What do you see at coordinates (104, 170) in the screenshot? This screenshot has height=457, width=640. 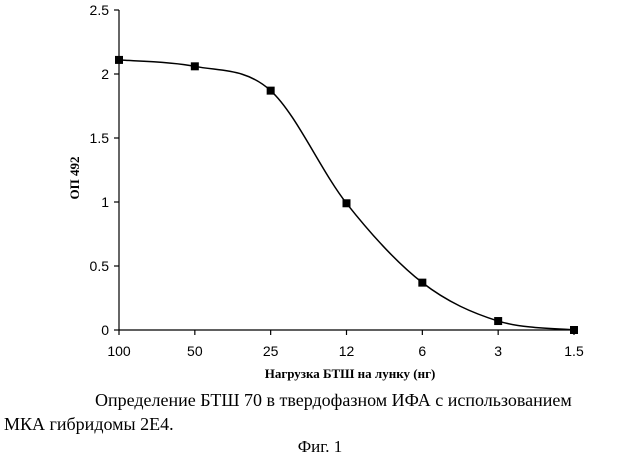 I see `y-ticks: 0 0.5 1 1.5 2 2.5` at bounding box center [104, 170].